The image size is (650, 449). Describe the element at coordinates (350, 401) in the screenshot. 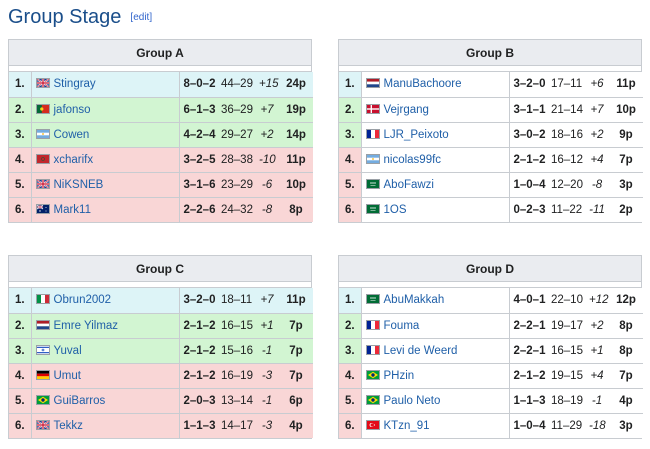

I see `position-cell: 5.` at that location.